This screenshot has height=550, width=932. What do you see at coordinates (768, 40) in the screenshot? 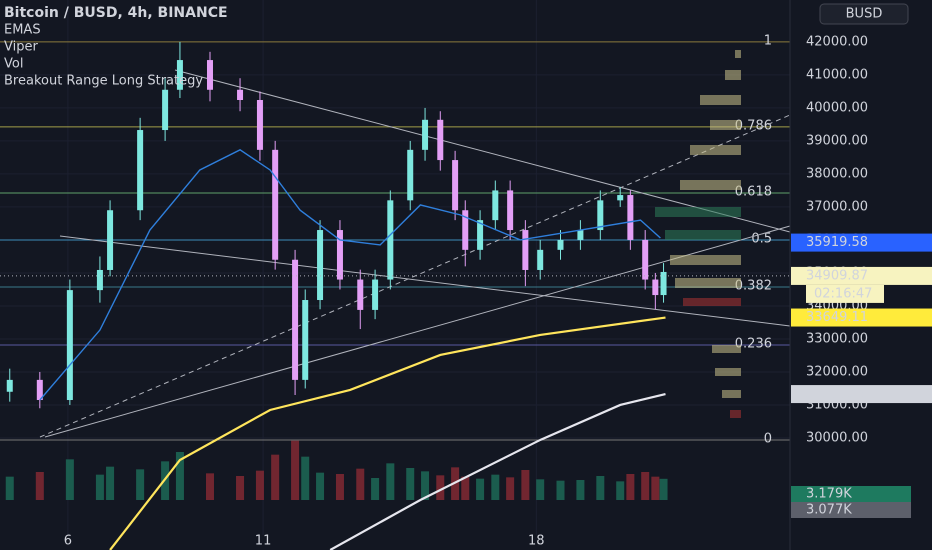
I see `fib-label: 1` at bounding box center [768, 40].